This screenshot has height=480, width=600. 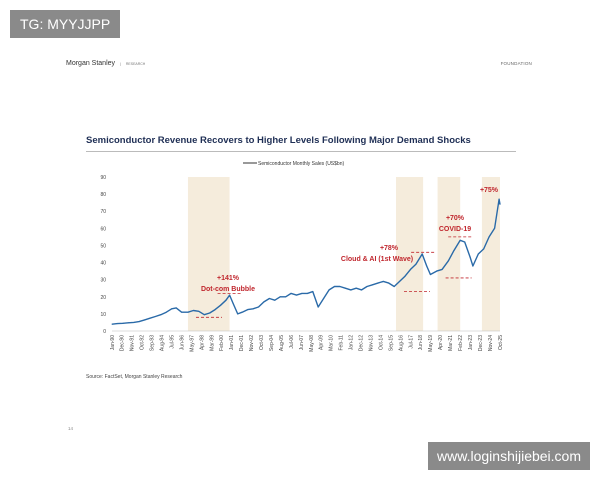 I want to click on x-tick-label: Sep-15, so click(x=391, y=343).